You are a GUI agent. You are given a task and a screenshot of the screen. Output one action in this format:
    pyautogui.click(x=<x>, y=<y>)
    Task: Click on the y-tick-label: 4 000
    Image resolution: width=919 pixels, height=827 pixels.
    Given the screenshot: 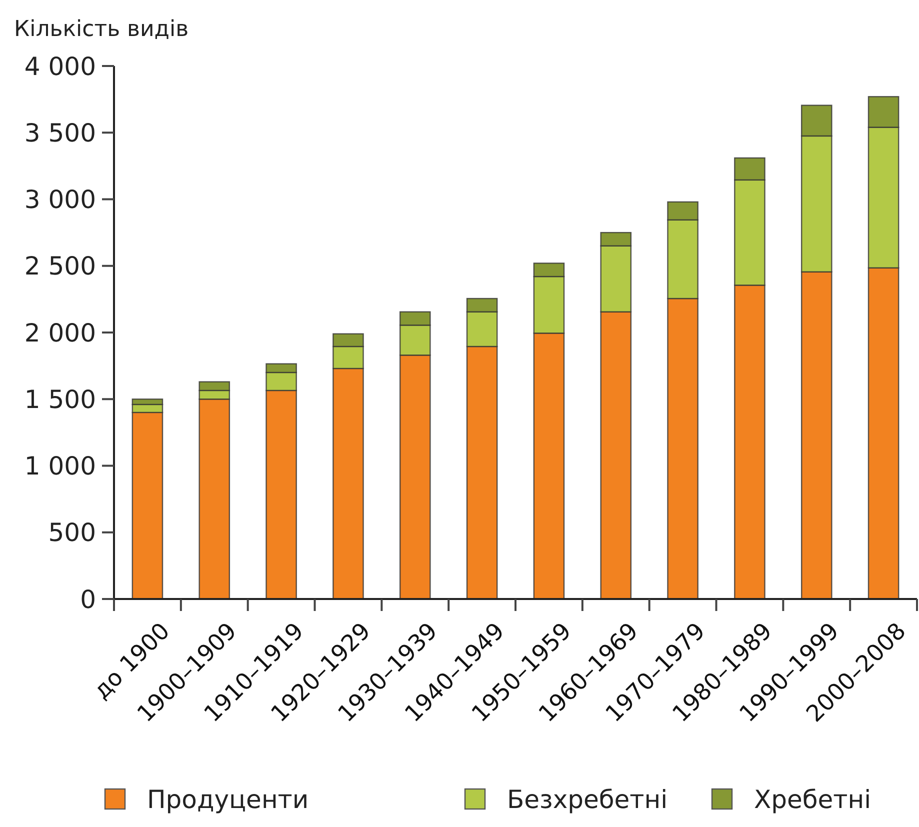 What is the action you would take?
    pyautogui.click(x=60, y=66)
    